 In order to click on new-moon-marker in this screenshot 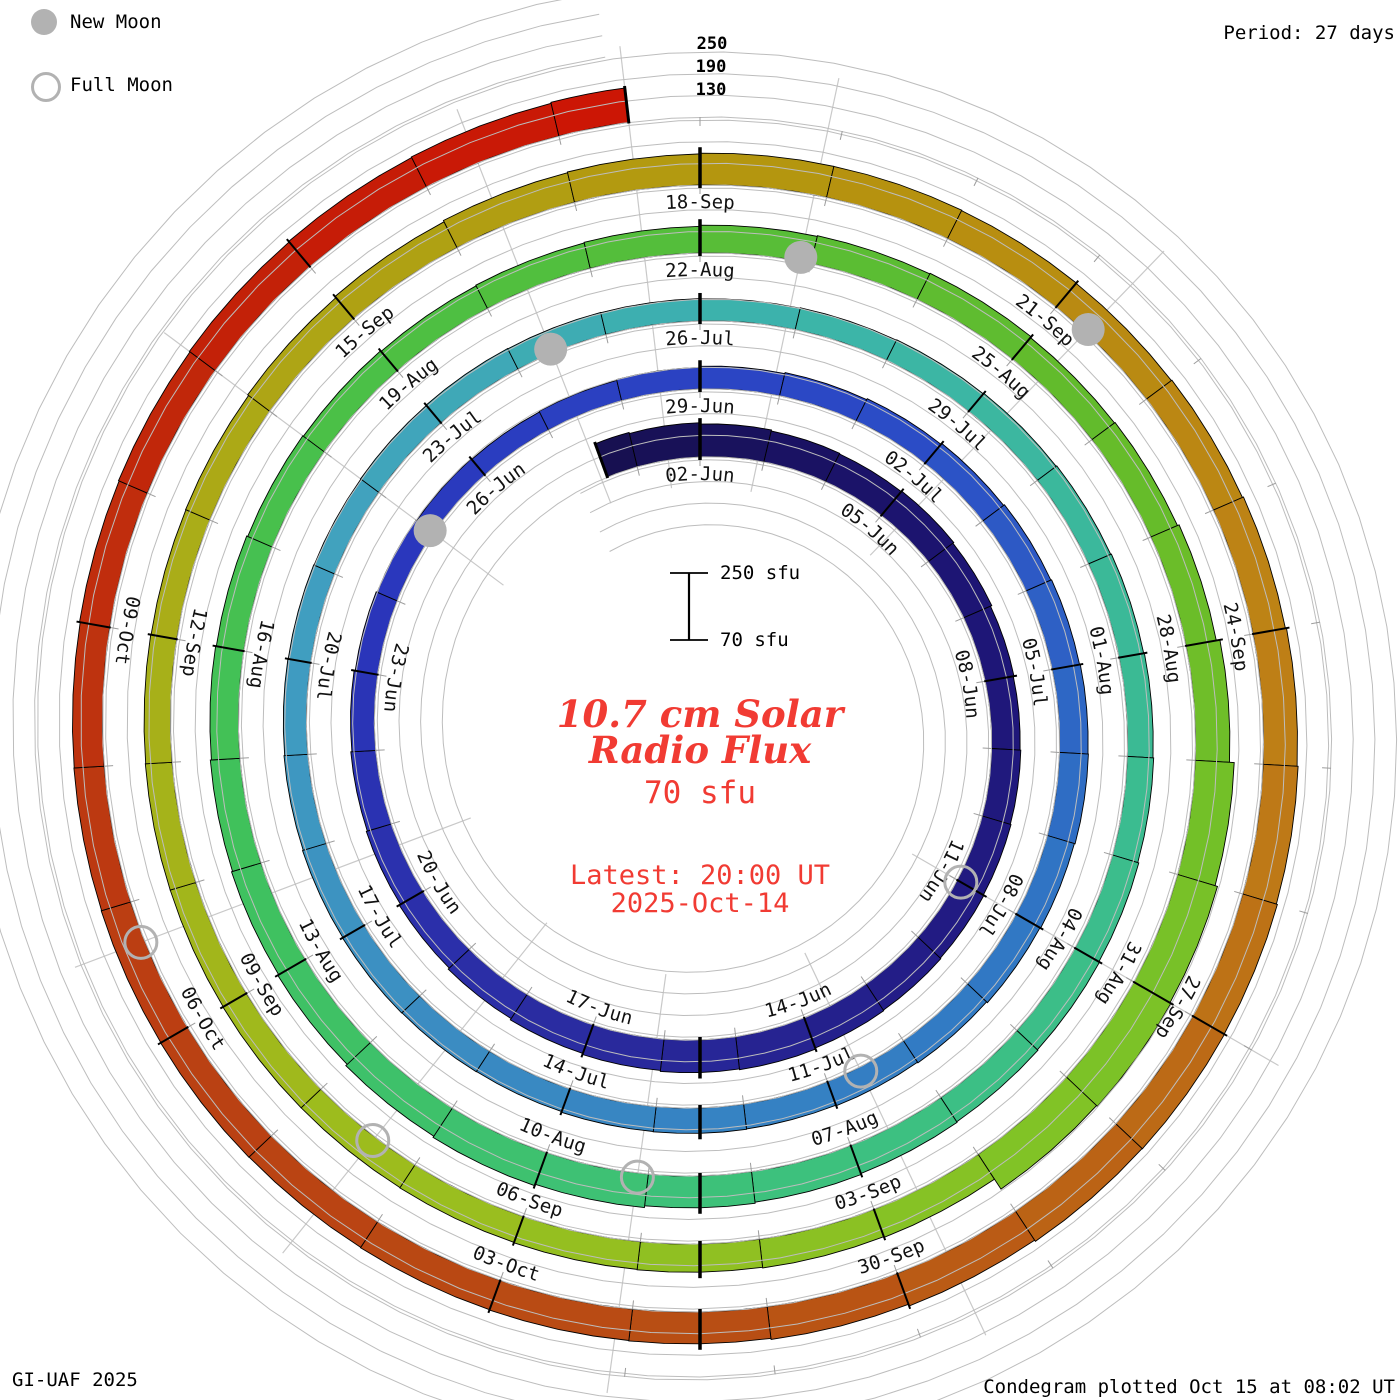, I will do `click(1088, 330)`.